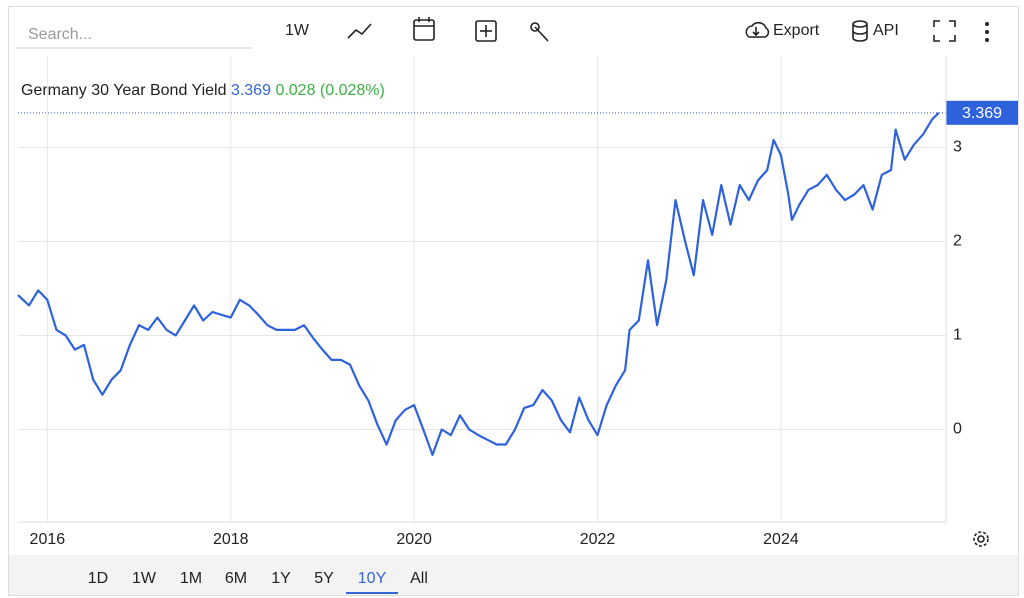 The image size is (1024, 598). Describe the element at coordinates (324, 578) in the screenshot. I see `range-button: 5Y` at that location.